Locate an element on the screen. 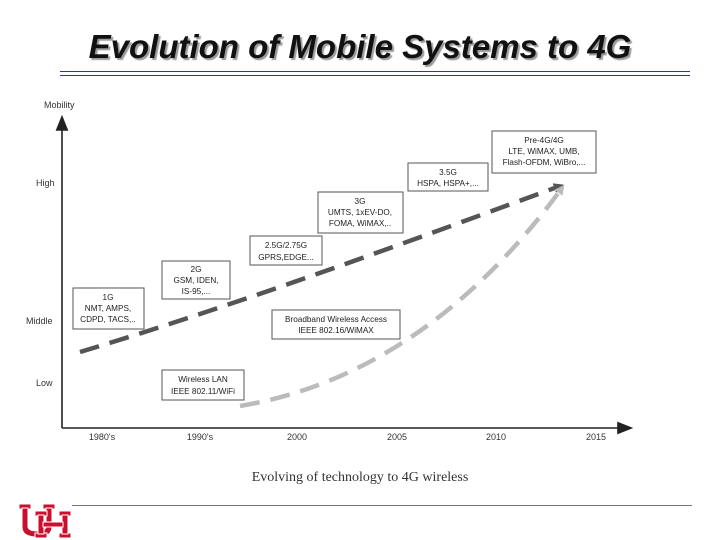  x-tick-1990s: 1990's is located at coordinates (200, 437).